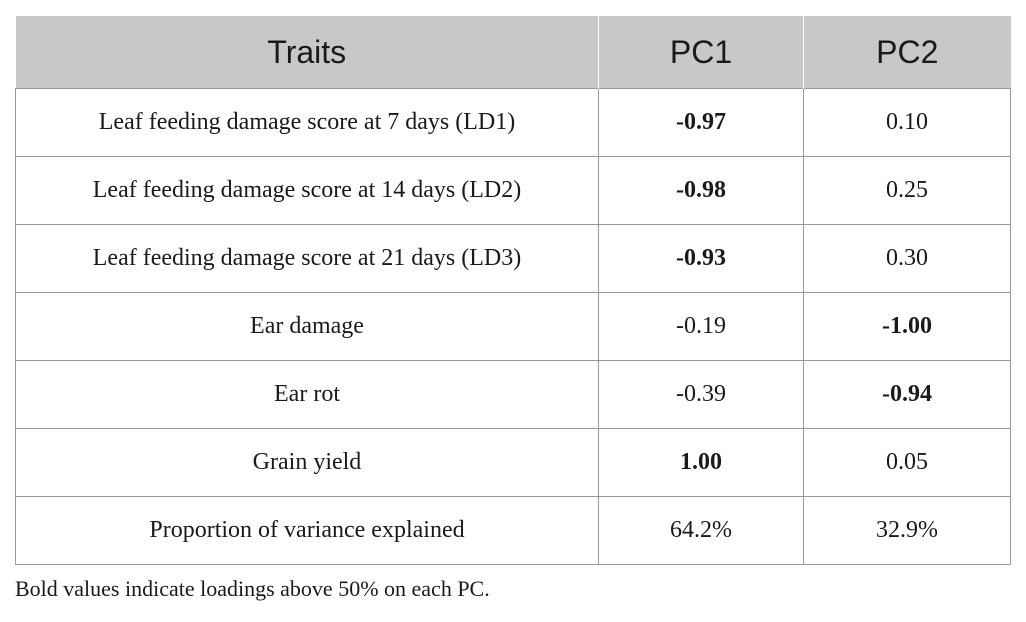 The height and width of the screenshot is (622, 1026). What do you see at coordinates (701, 462) in the screenshot?
I see `pc1-cell: 1.00` at bounding box center [701, 462].